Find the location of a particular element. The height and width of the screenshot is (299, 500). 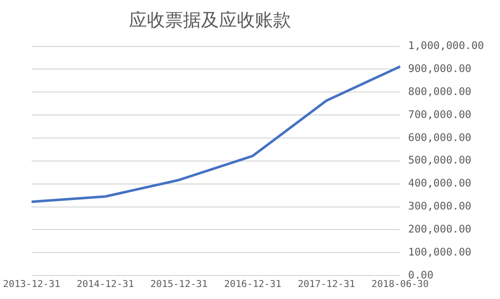

x-tick-label: 2017-12-31 is located at coordinates (327, 284).